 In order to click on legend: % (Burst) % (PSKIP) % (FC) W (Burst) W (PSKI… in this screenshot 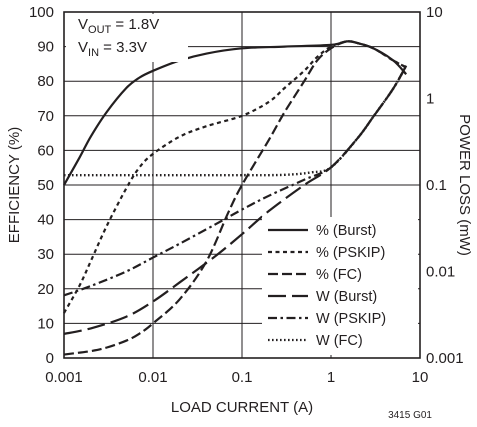, I will do `click(340, 286)`.